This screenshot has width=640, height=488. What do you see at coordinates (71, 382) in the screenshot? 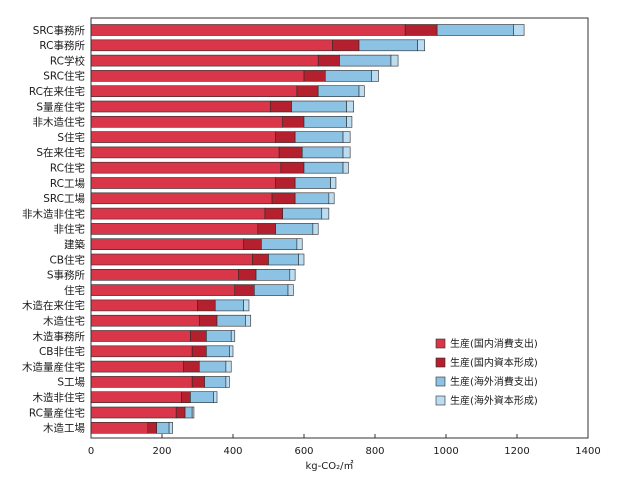
I see `category-label: S工場` at bounding box center [71, 382].